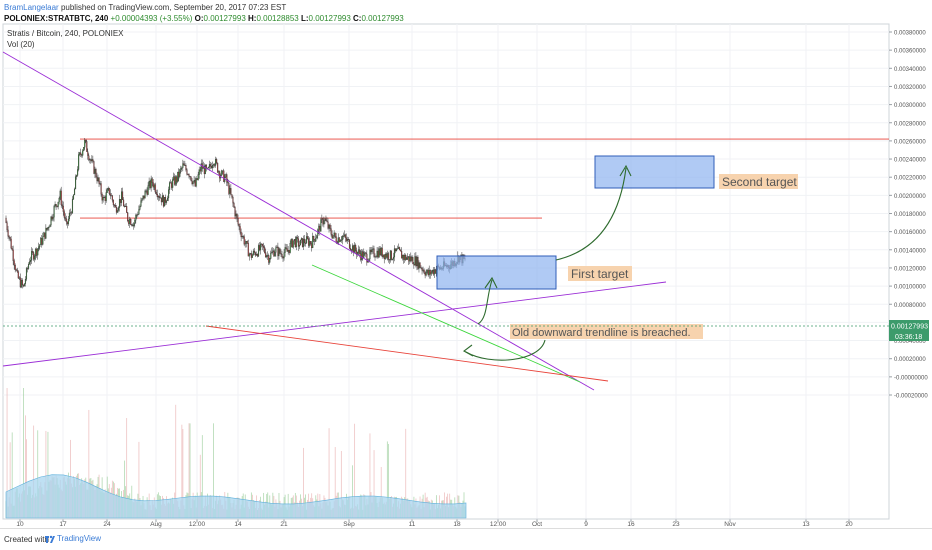 This screenshot has width=932, height=550. What do you see at coordinates (654, 172) in the screenshot?
I see `second-target-box` at bounding box center [654, 172].